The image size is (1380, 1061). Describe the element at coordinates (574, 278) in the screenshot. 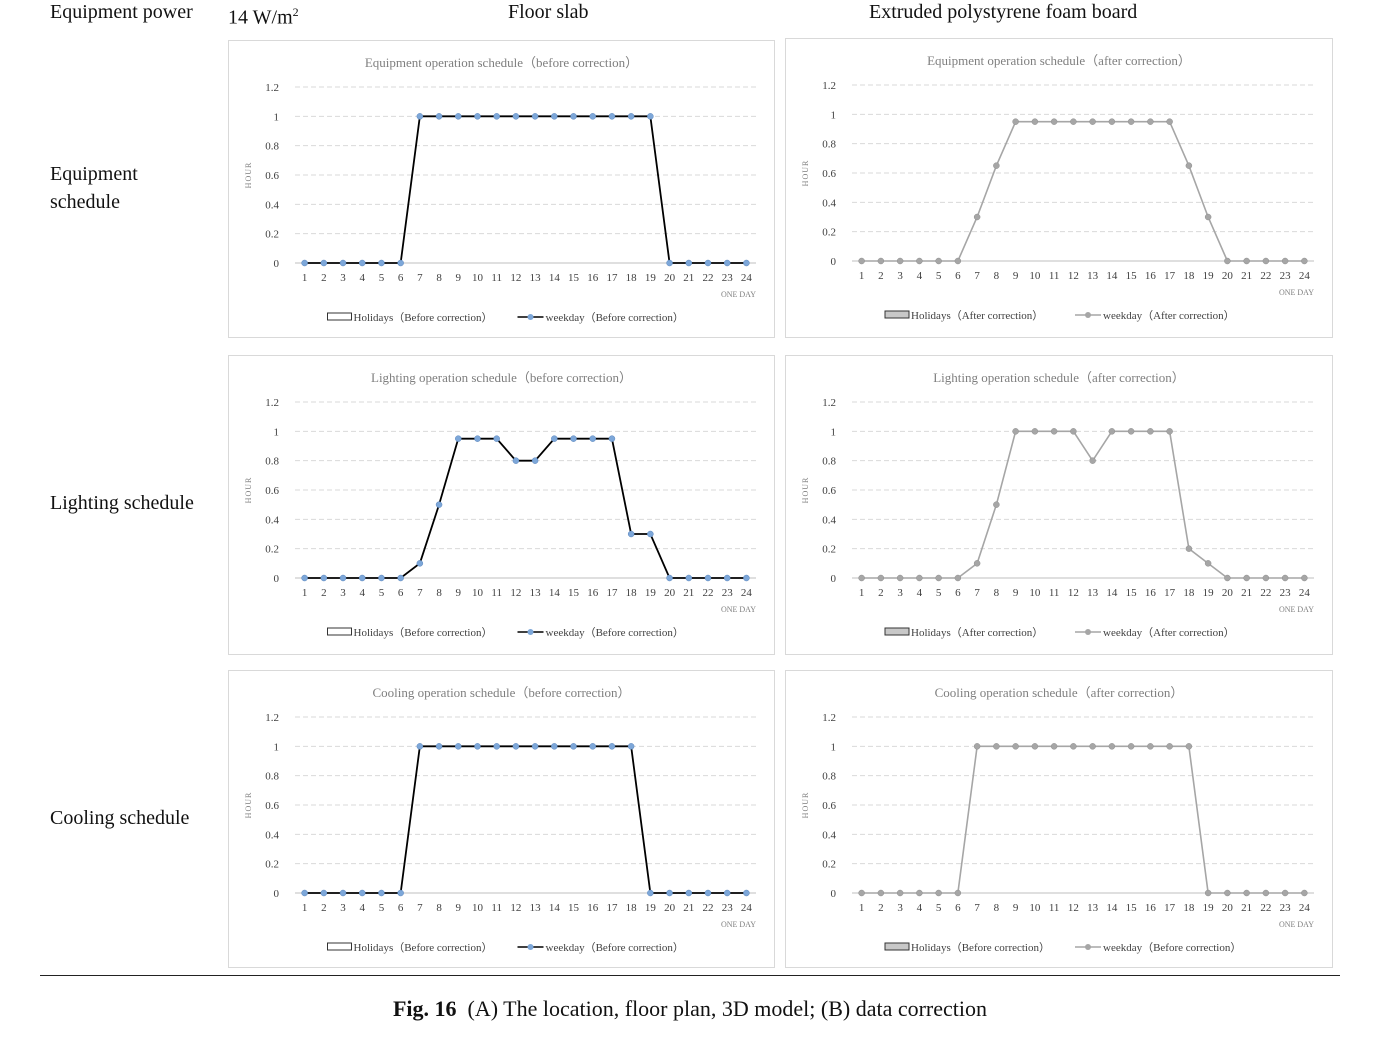

I see `x-tick-label: 15` at that location.